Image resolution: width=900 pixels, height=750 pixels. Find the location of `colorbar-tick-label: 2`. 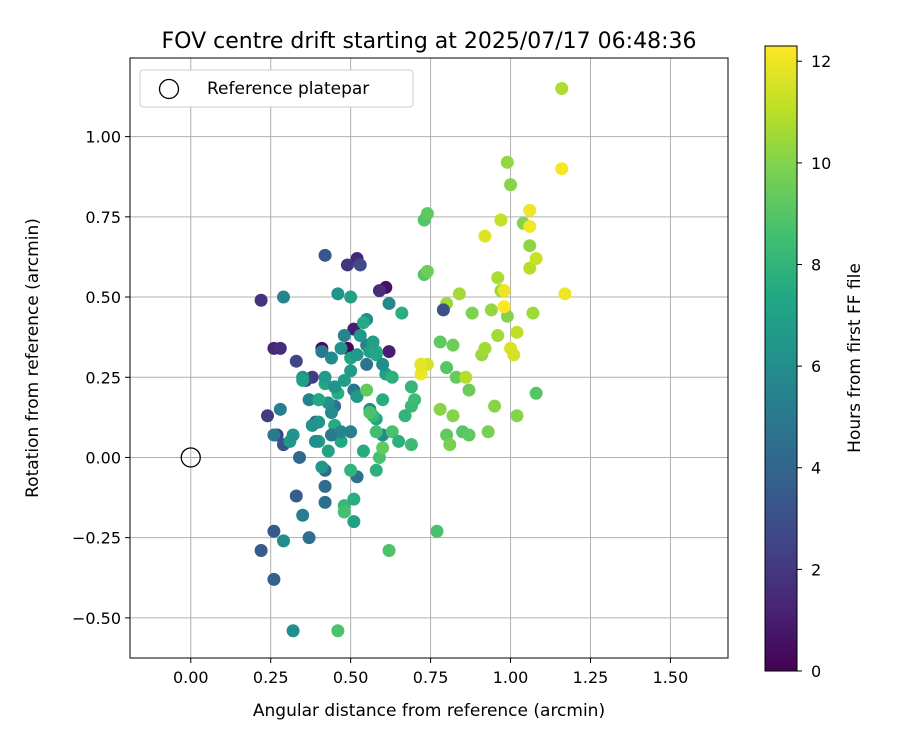

colorbar-tick-label: 2 is located at coordinates (816, 569).